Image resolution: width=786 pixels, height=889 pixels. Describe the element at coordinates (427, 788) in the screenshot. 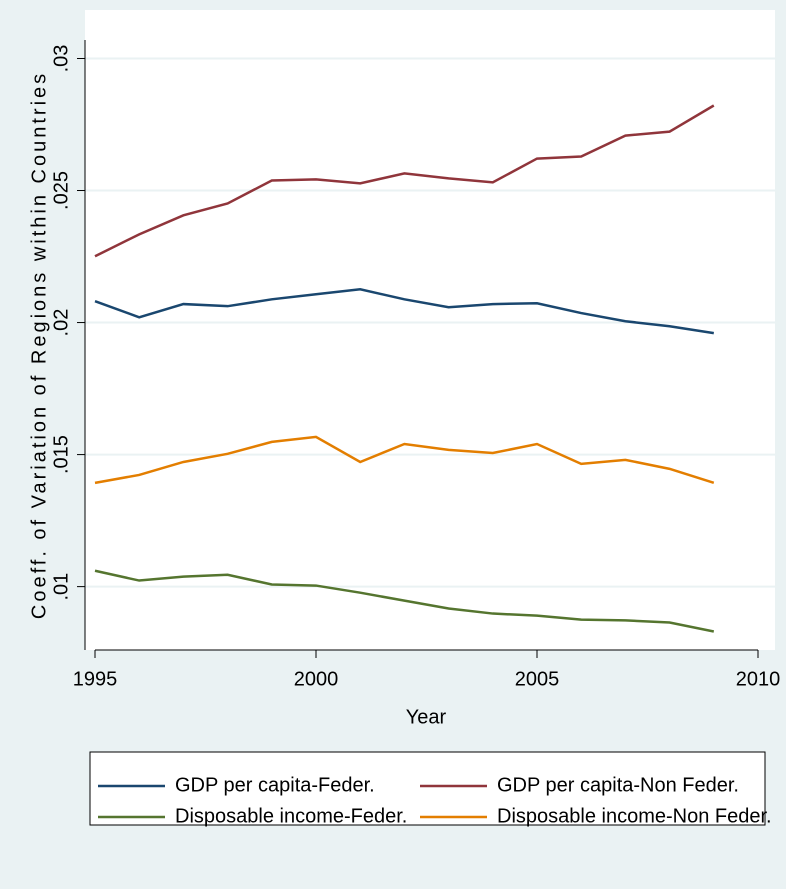

I see `legend-box` at that location.